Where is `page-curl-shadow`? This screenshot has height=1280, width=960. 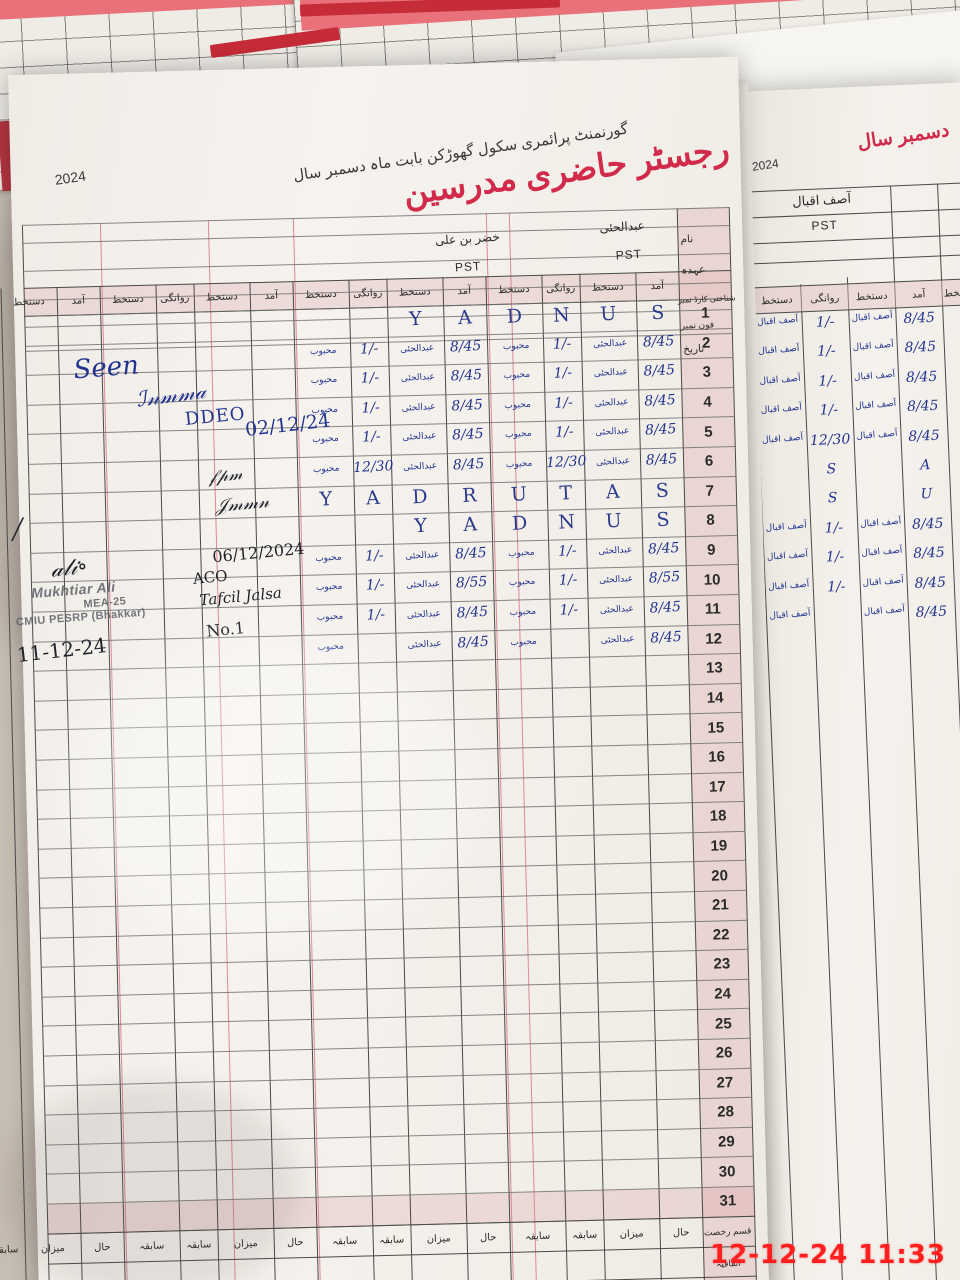
page-curl-shadow is located at coordinates (150, 1180).